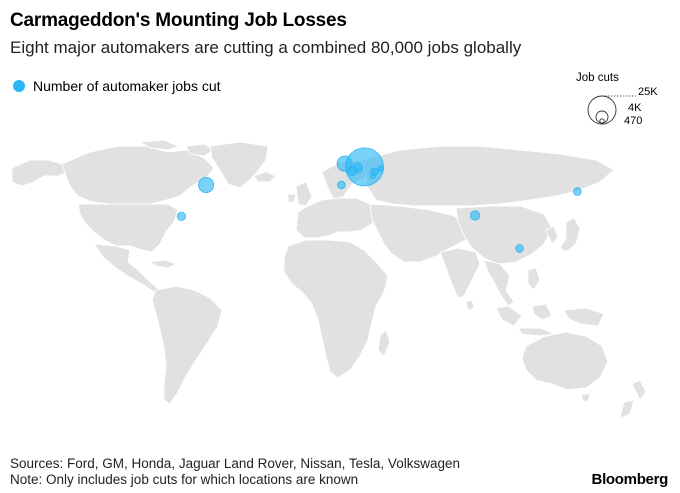 This screenshot has width=680, height=493. I want to click on size-legend-circle-medium, so click(602, 117).